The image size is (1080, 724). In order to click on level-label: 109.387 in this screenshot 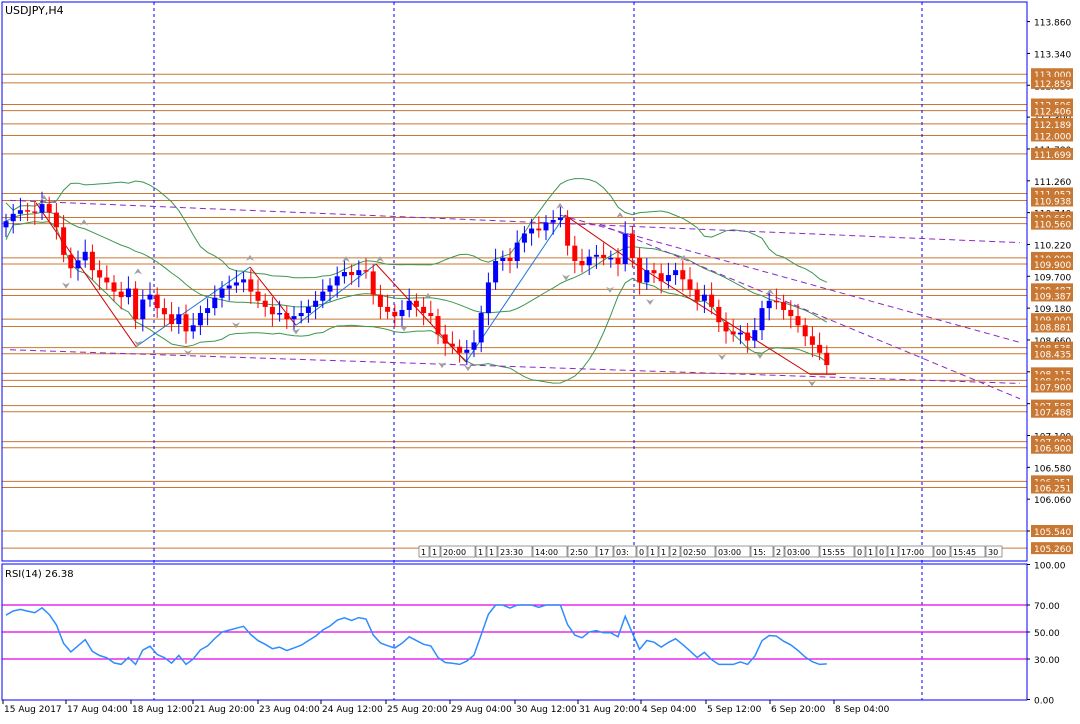, I will do `click(1052, 297)`.